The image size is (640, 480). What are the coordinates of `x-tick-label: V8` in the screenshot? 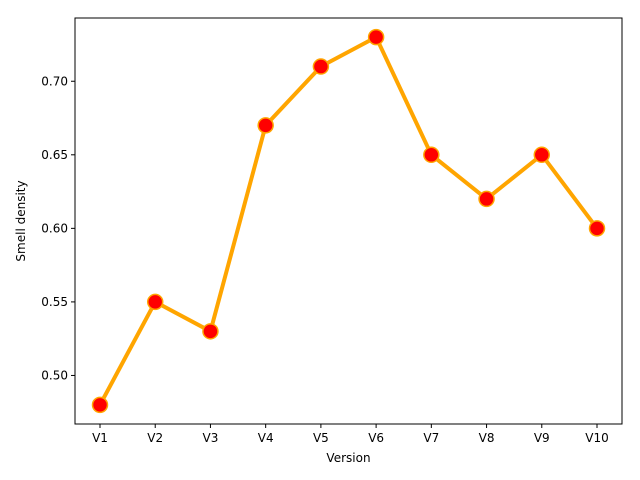 It's located at (487, 438).